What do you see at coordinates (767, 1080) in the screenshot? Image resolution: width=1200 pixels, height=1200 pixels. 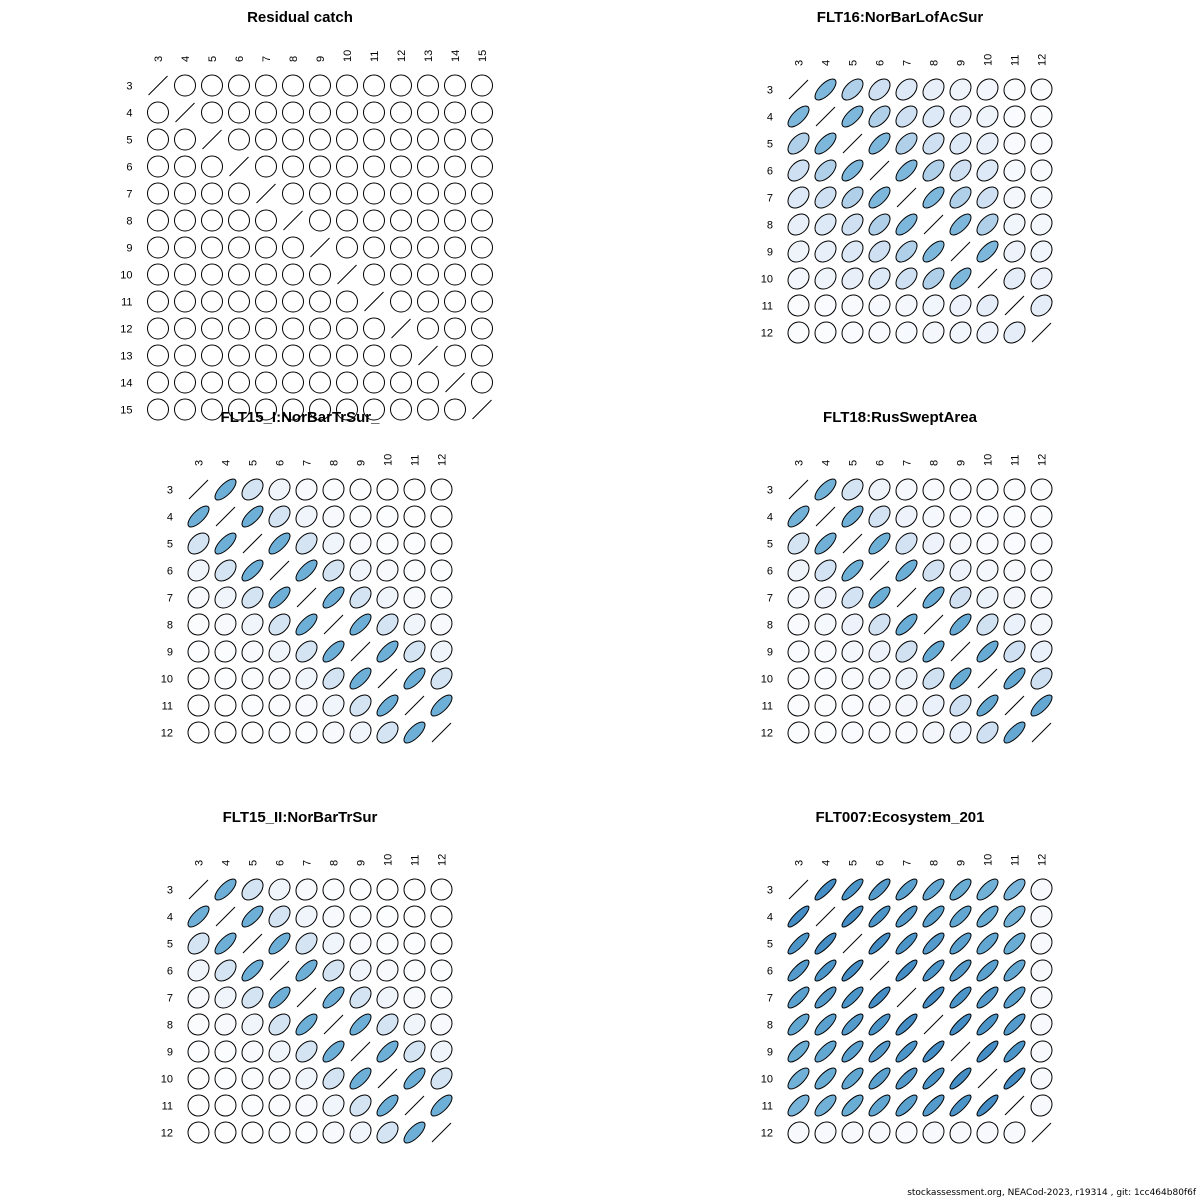 I see `row-label: 10` at bounding box center [767, 1080].